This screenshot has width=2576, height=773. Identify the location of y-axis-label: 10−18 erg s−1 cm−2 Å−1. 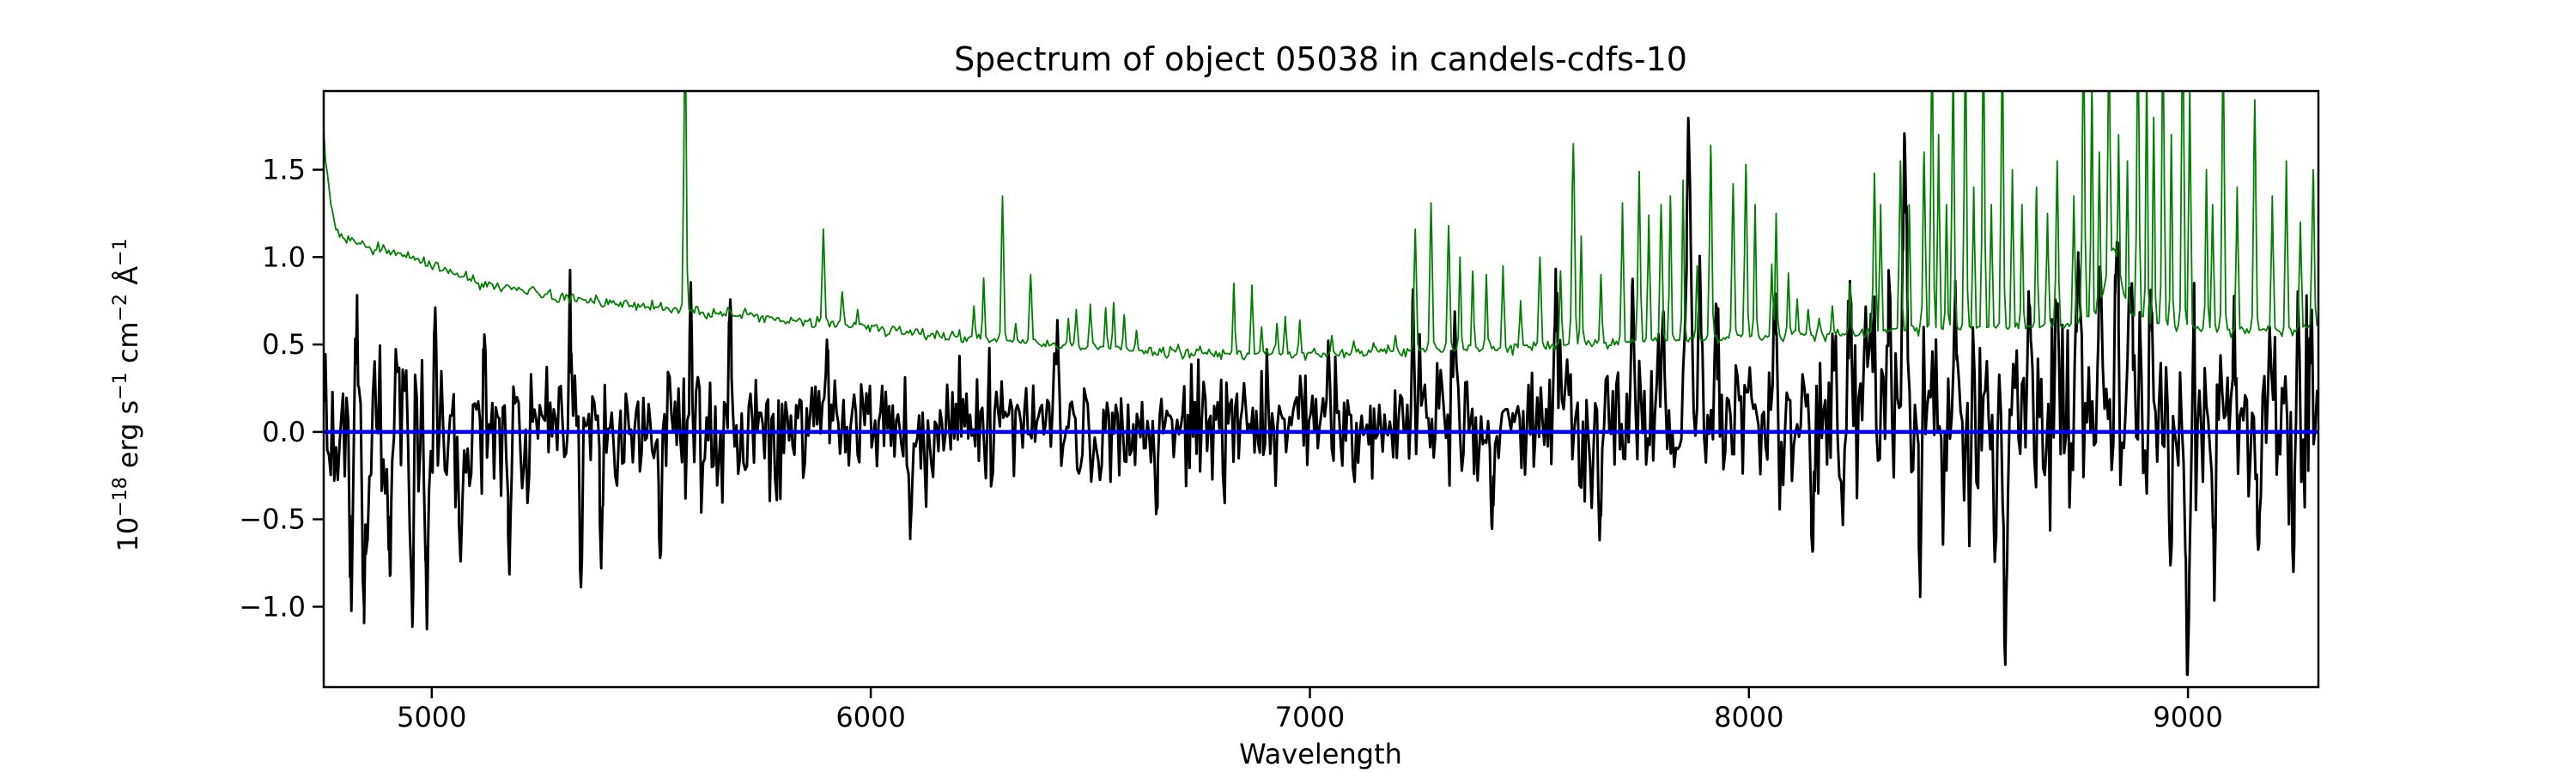
(127, 394).